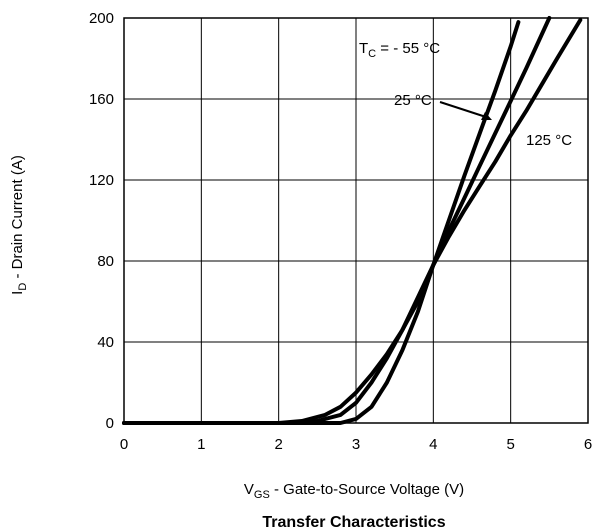 Image resolution: width=592 pixels, height=531 pixels. I want to click on annotation-125c: 125 °C, so click(549, 140).